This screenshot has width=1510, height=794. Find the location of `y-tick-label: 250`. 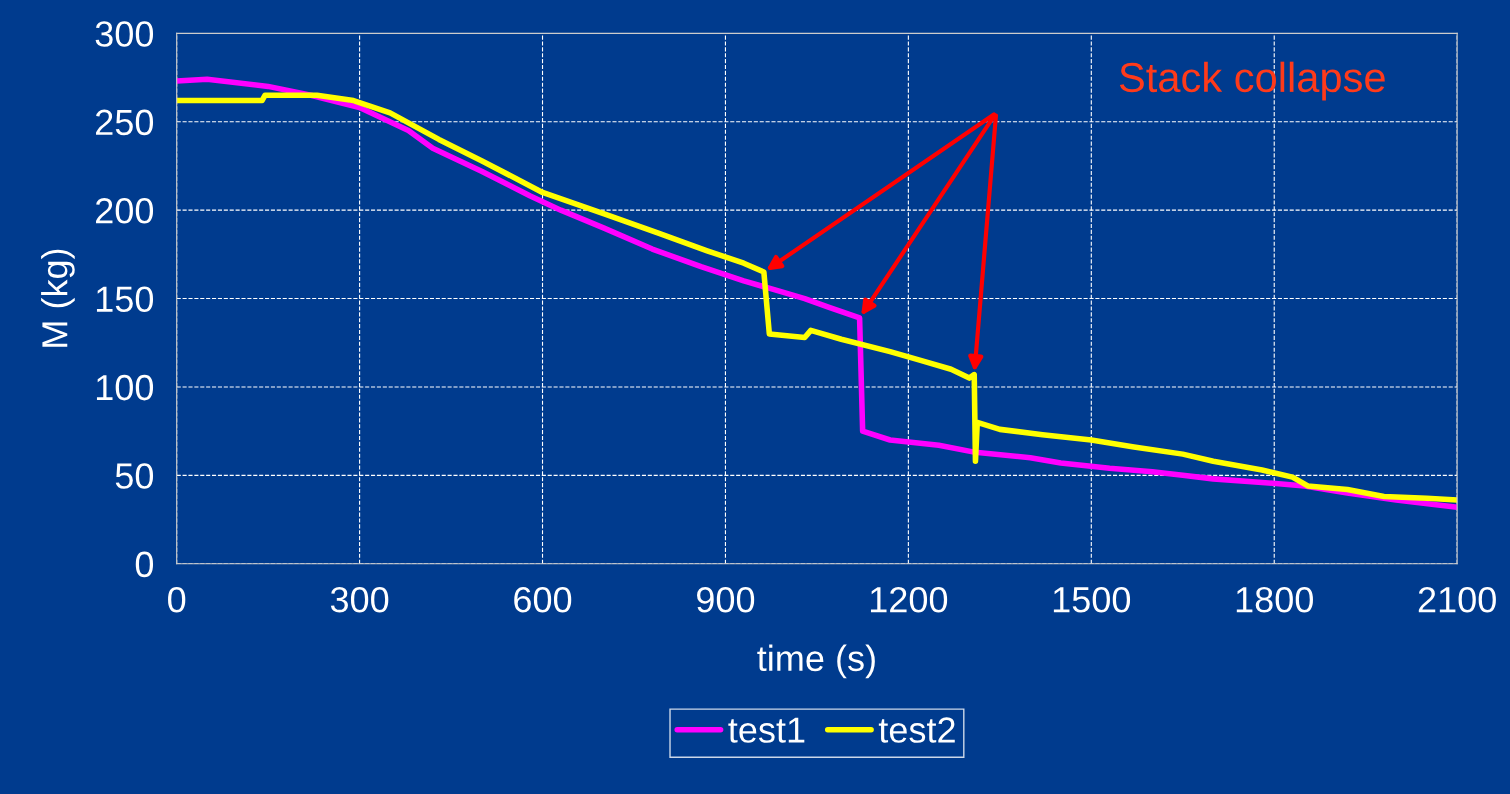

y-tick-label: 250 is located at coordinates (125, 122).